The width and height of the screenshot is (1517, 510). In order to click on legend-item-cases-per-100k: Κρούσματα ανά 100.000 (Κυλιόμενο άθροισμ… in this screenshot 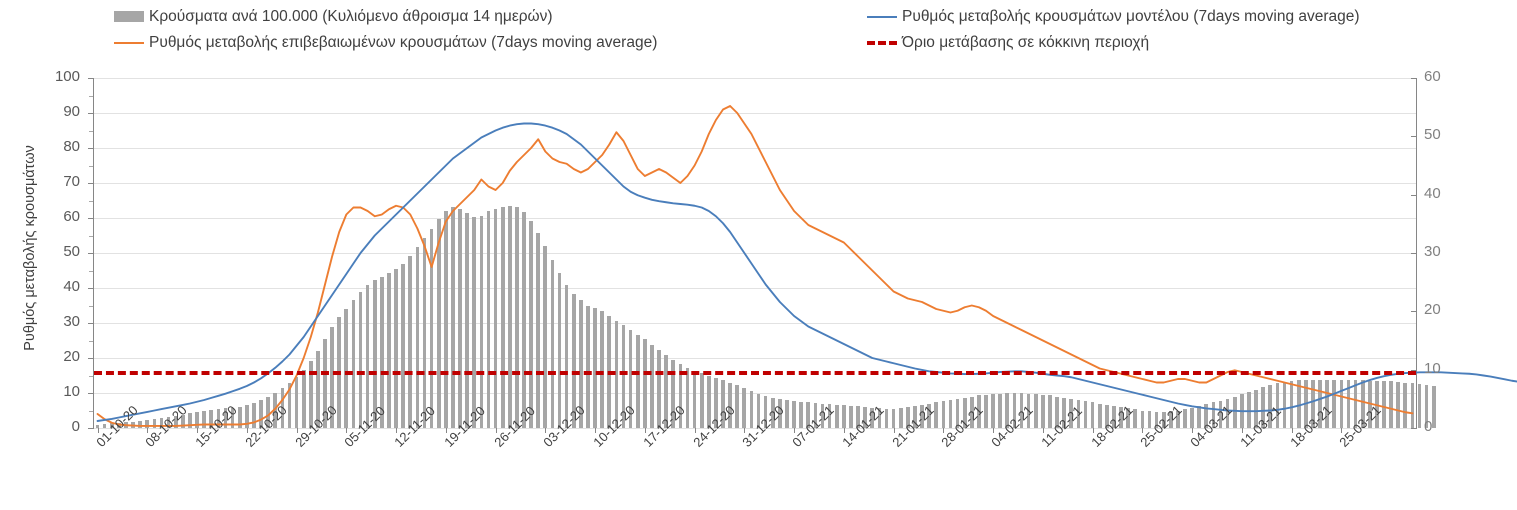, I will do `click(333, 17)`.